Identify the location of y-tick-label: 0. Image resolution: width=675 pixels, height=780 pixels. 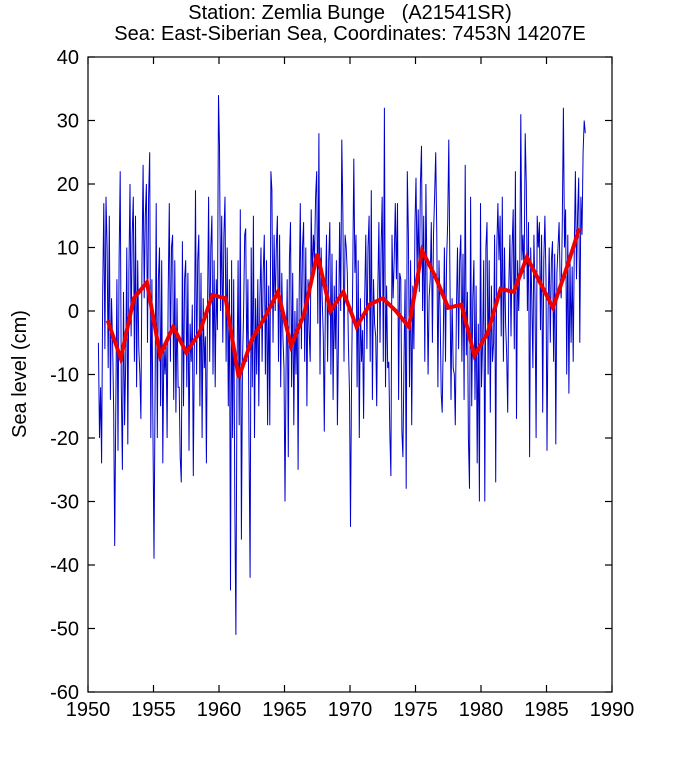
(73, 312).